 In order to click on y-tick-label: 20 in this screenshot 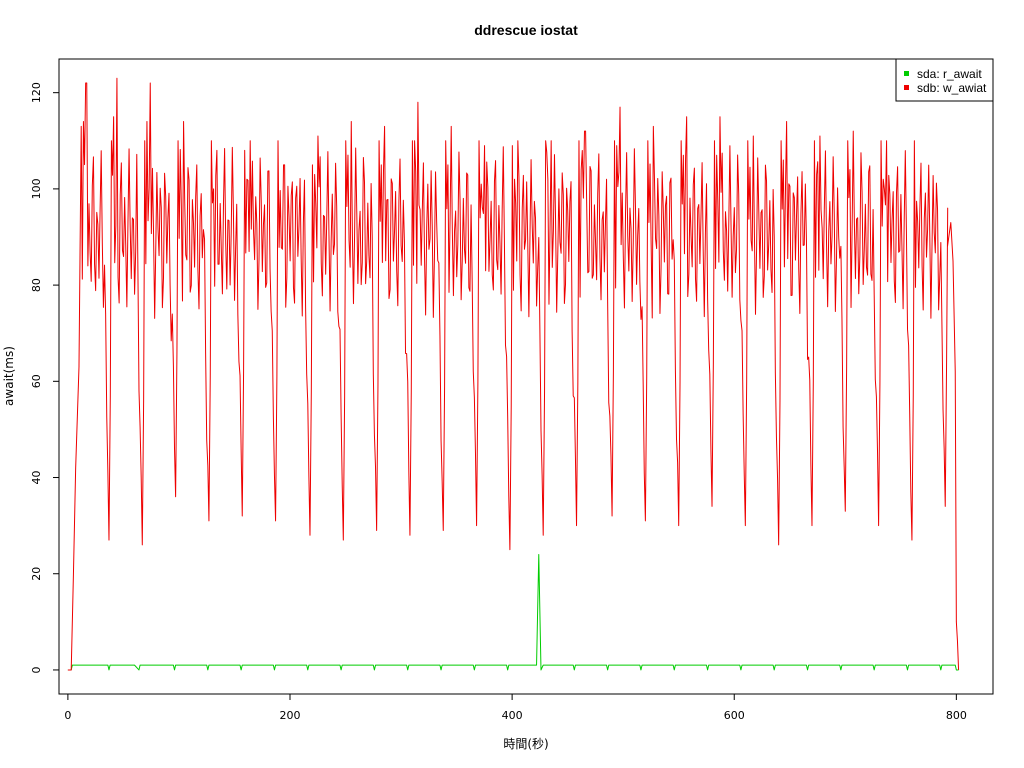, I will do `click(36, 574)`.